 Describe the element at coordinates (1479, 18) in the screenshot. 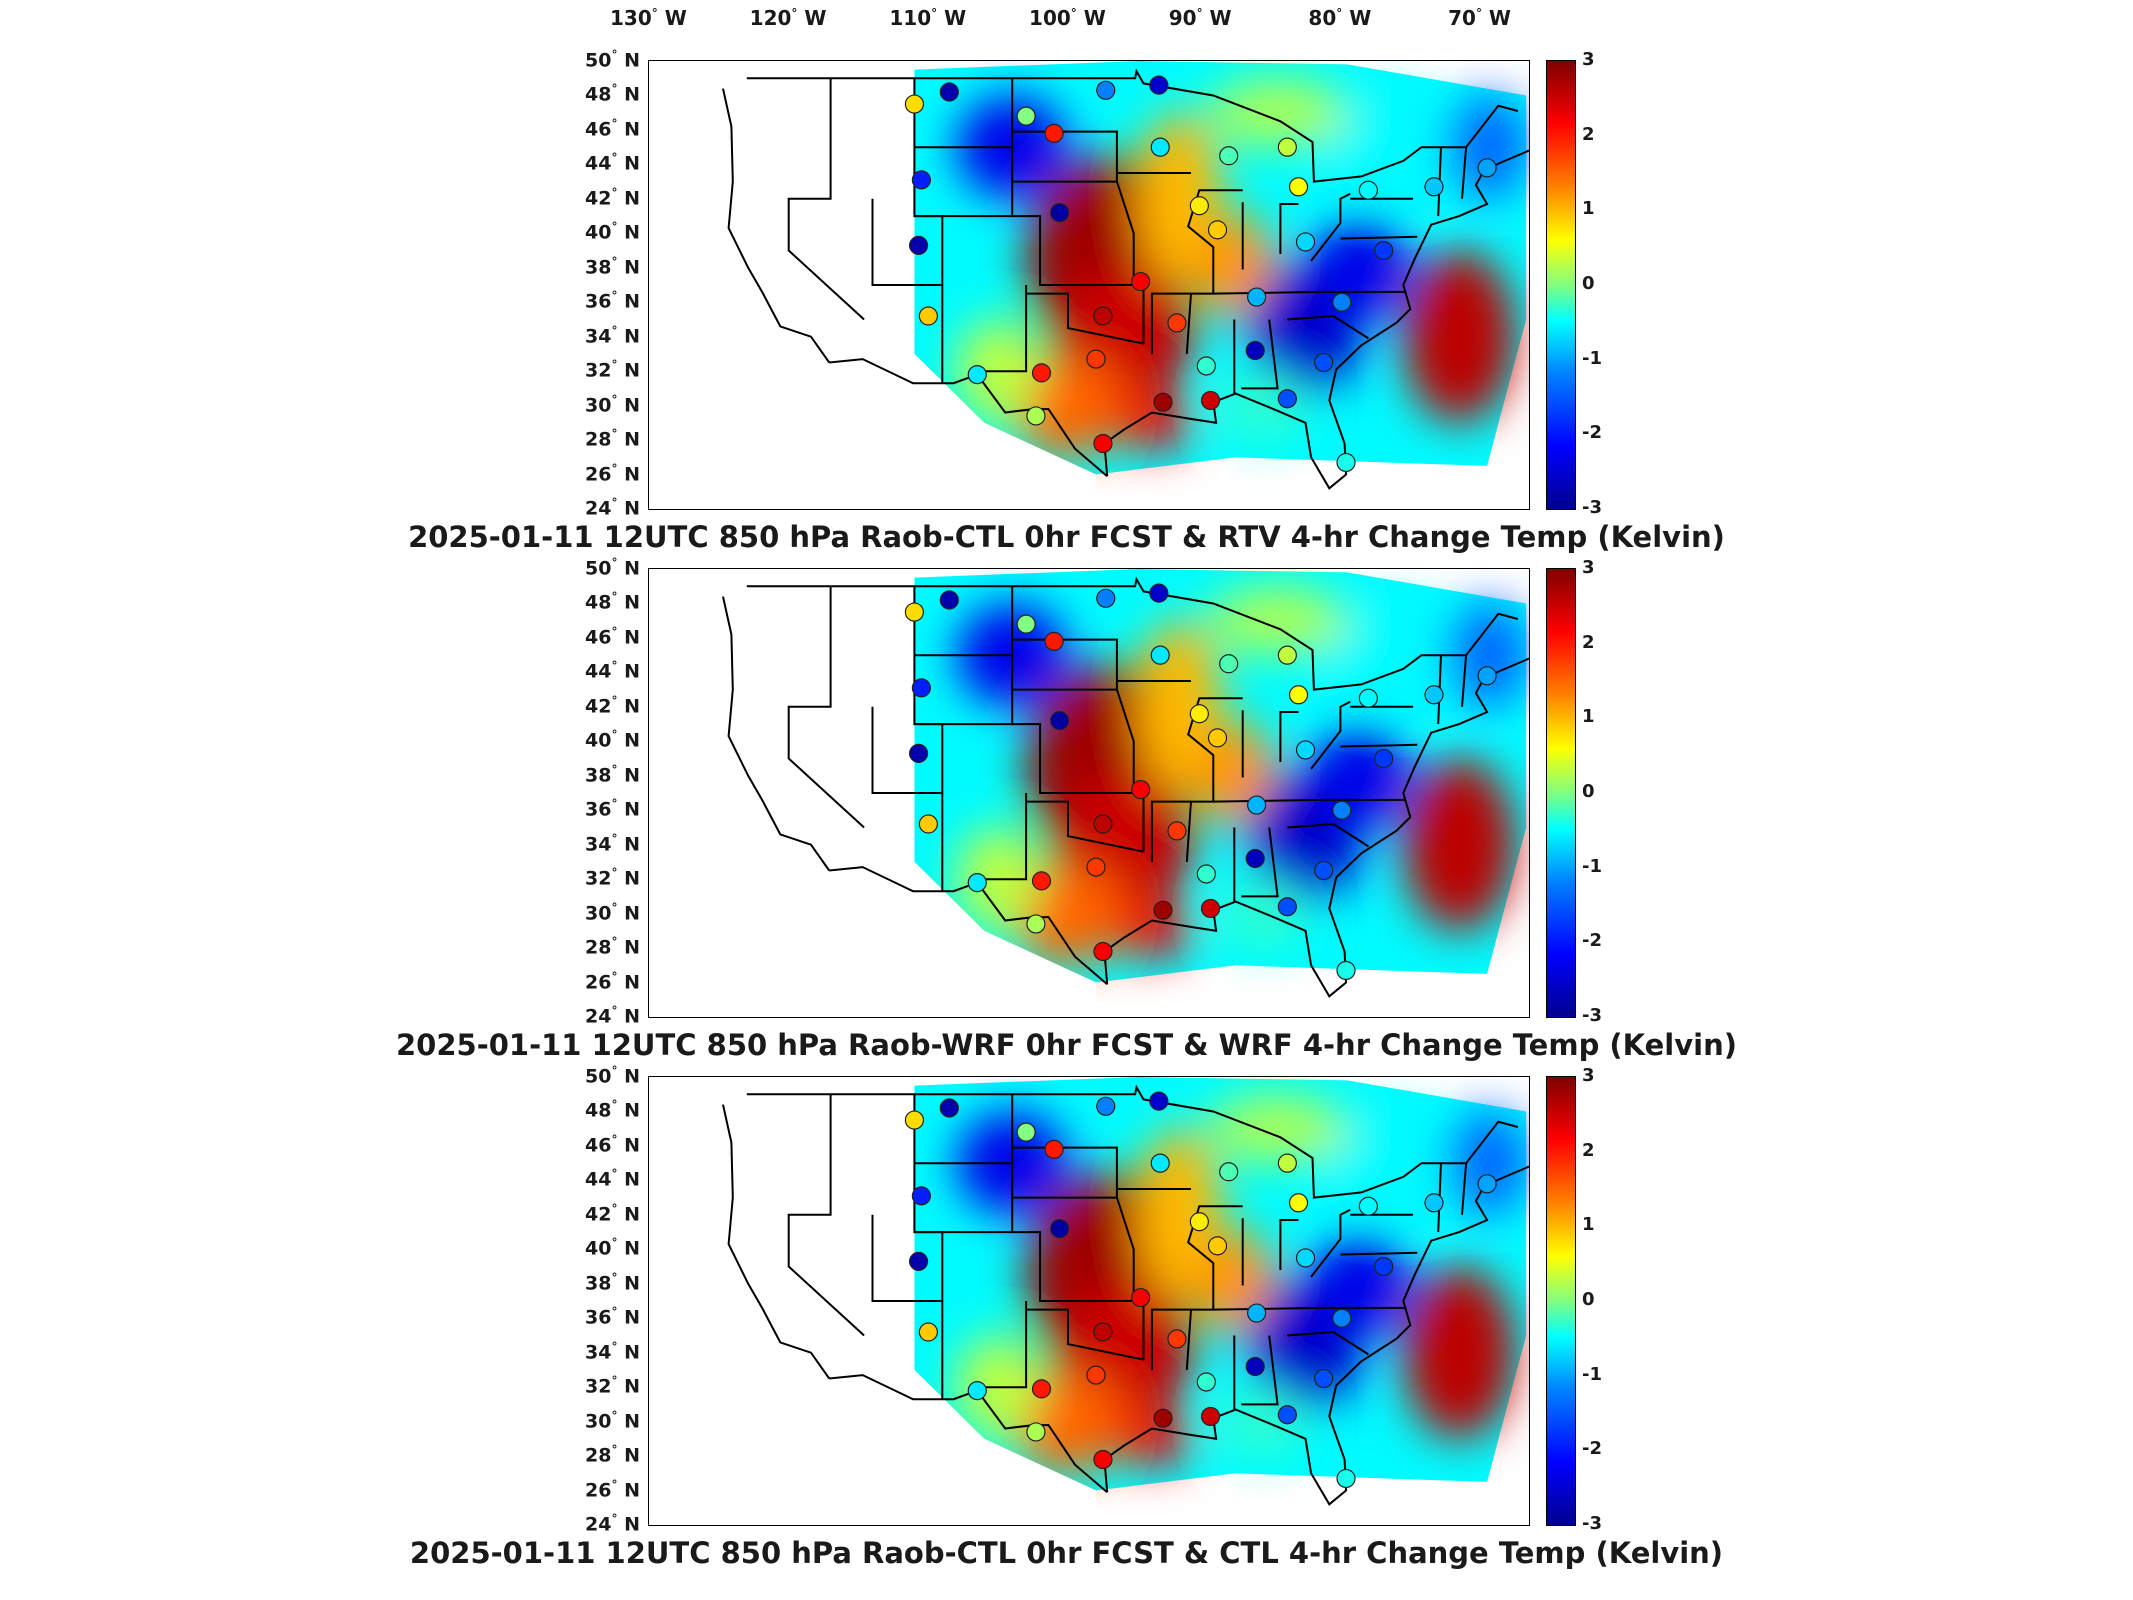

I see `longitude-tick-label: 70° W` at that location.